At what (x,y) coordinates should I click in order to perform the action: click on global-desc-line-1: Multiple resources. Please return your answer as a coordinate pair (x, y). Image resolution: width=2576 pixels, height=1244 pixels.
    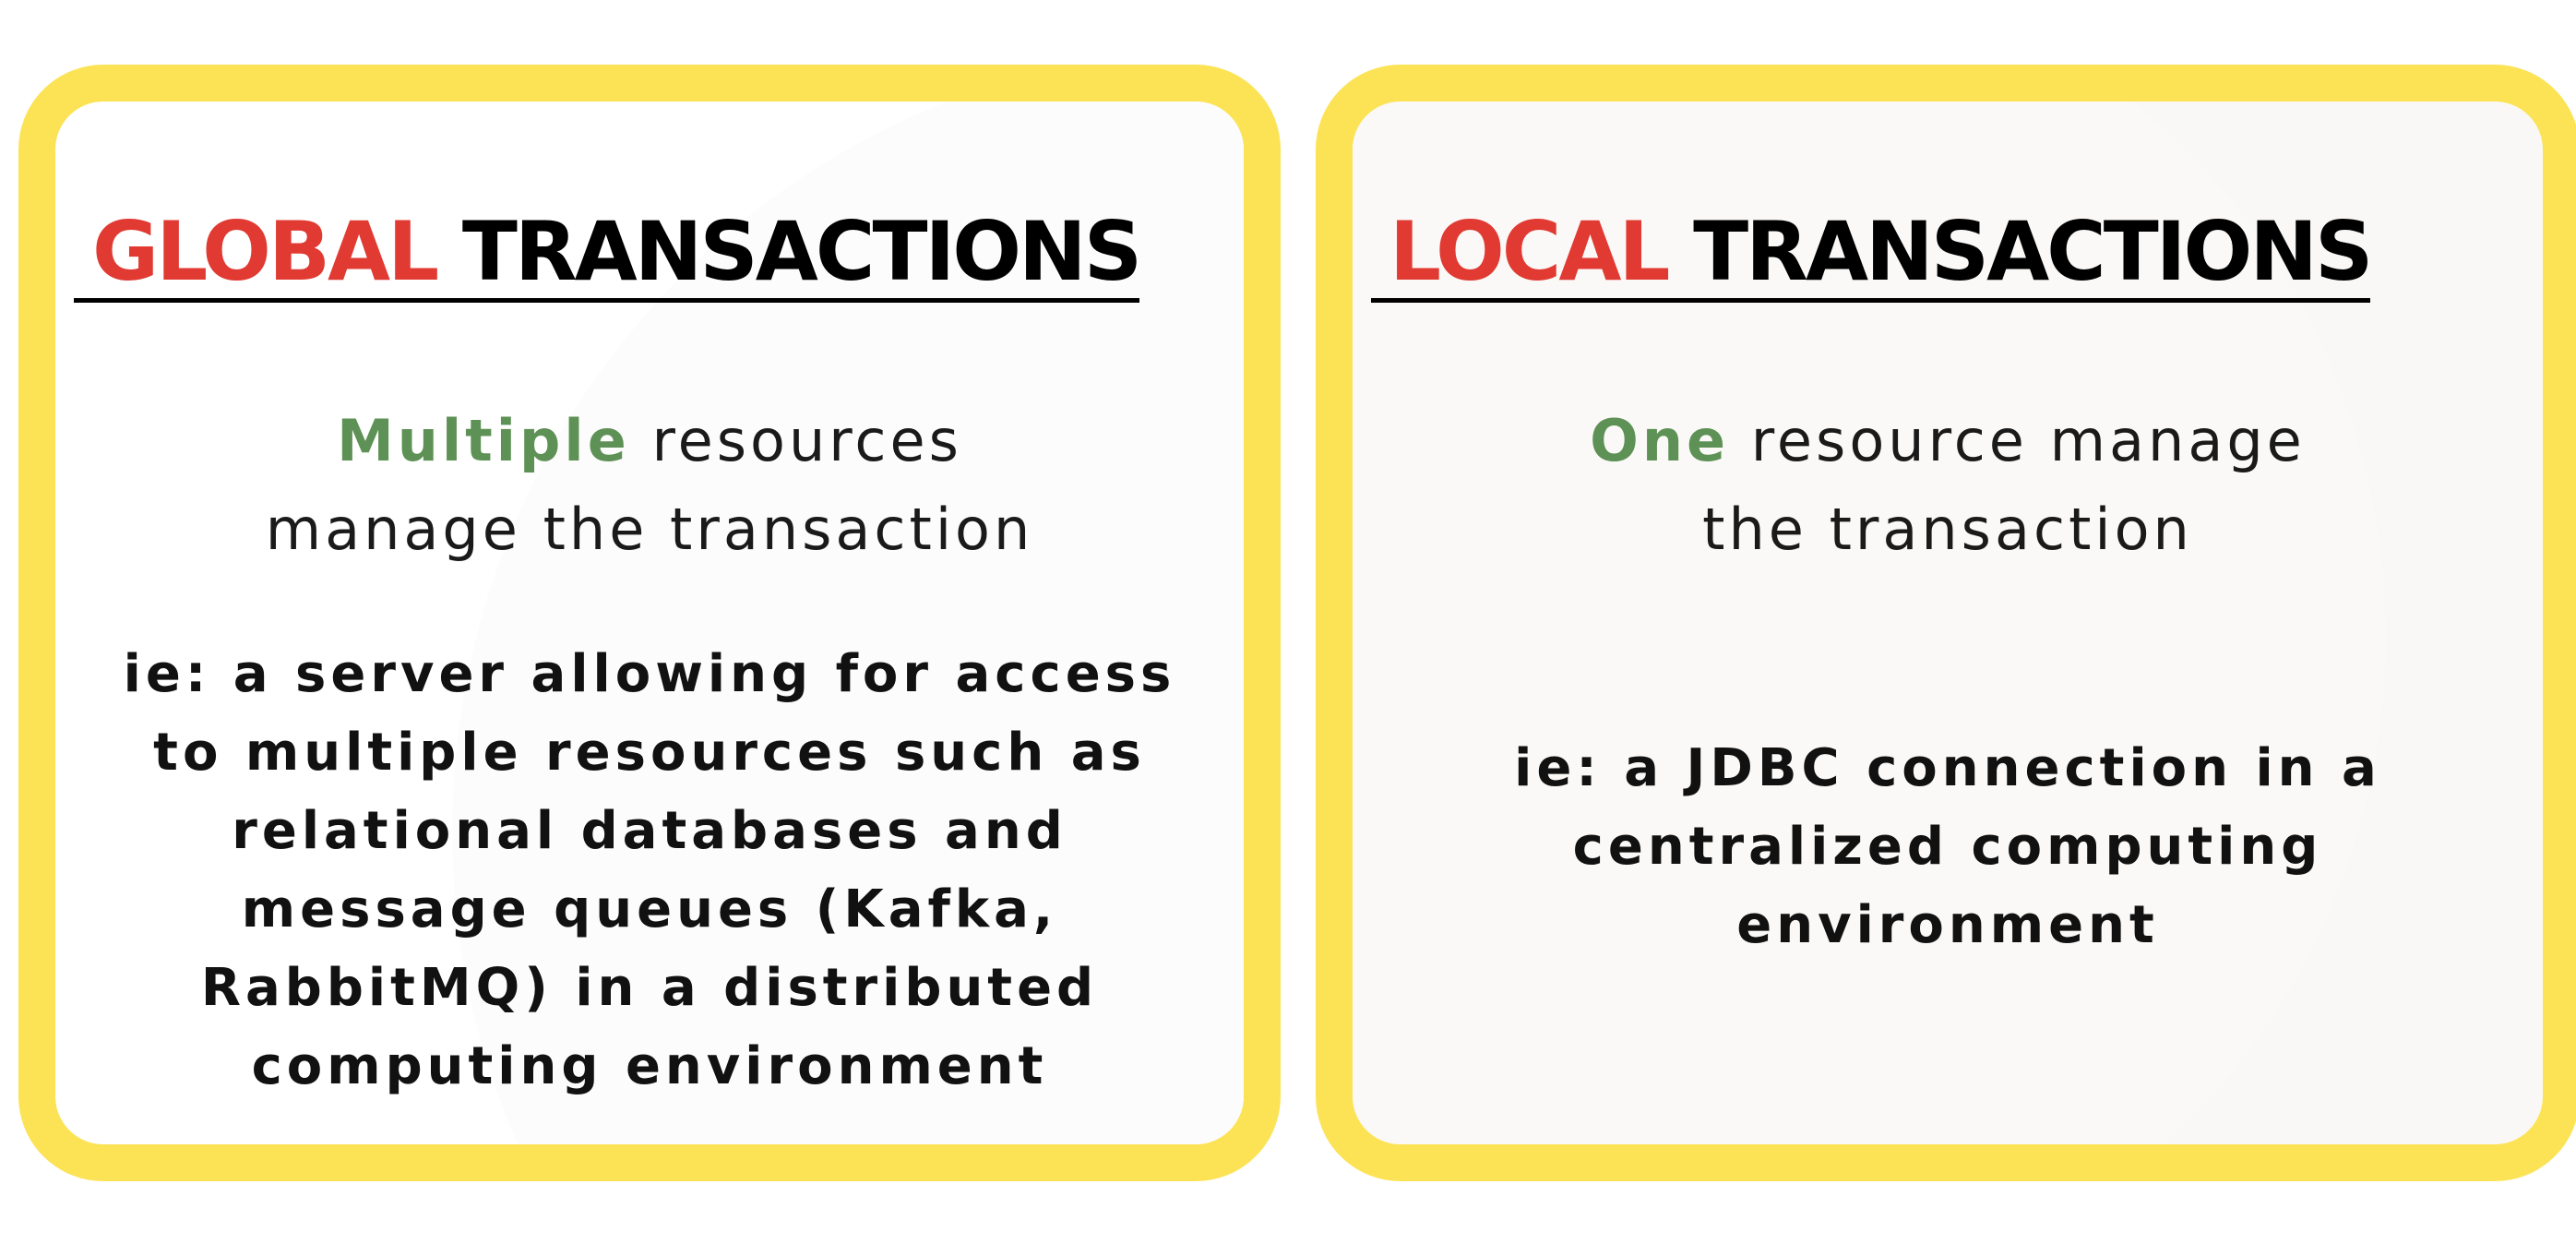
    Looking at the image, I should click on (649, 441).